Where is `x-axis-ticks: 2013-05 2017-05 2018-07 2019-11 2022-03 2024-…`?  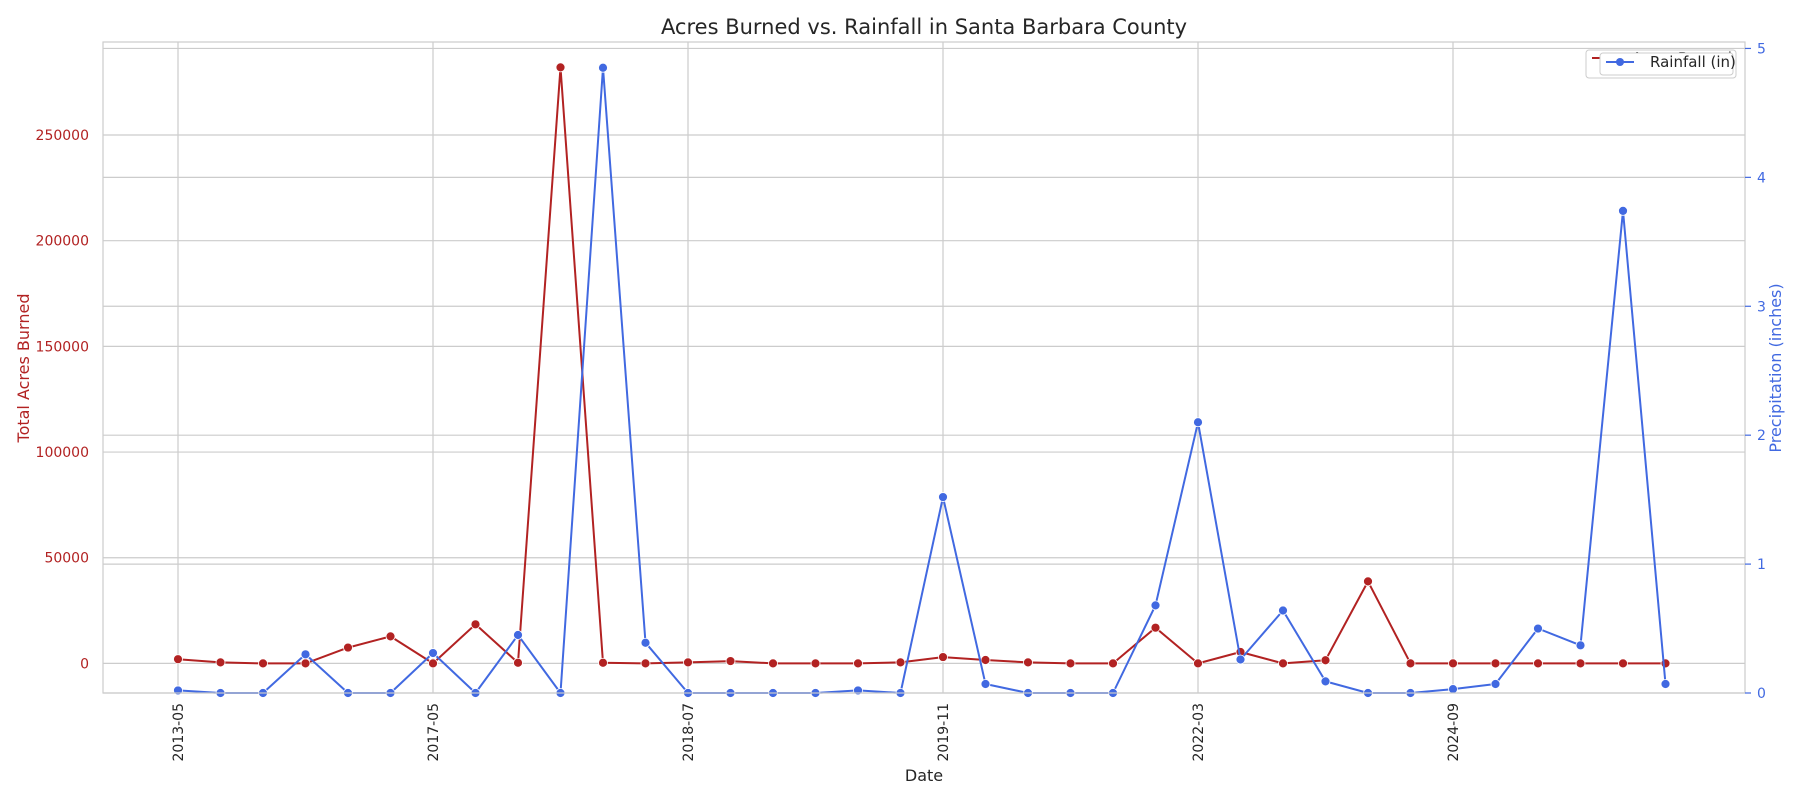 x-axis-ticks: 2013-05 2017-05 2018-07 2019-11 2022-03 2024-… is located at coordinates (816, 732).